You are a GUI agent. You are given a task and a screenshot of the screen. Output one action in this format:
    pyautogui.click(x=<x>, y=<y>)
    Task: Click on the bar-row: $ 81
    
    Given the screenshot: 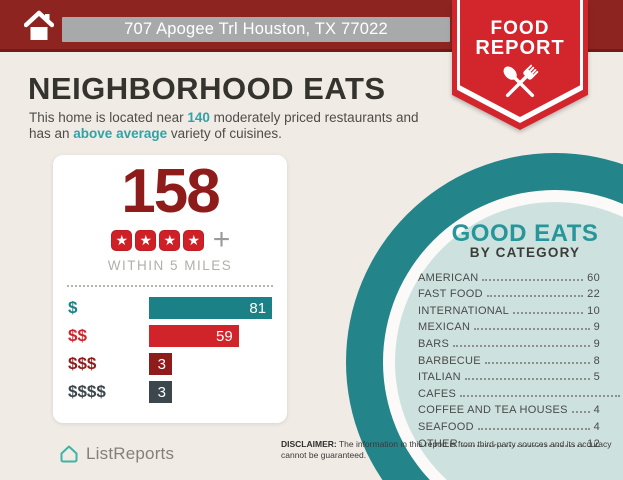 What is the action you would take?
    pyautogui.click(x=170, y=308)
    